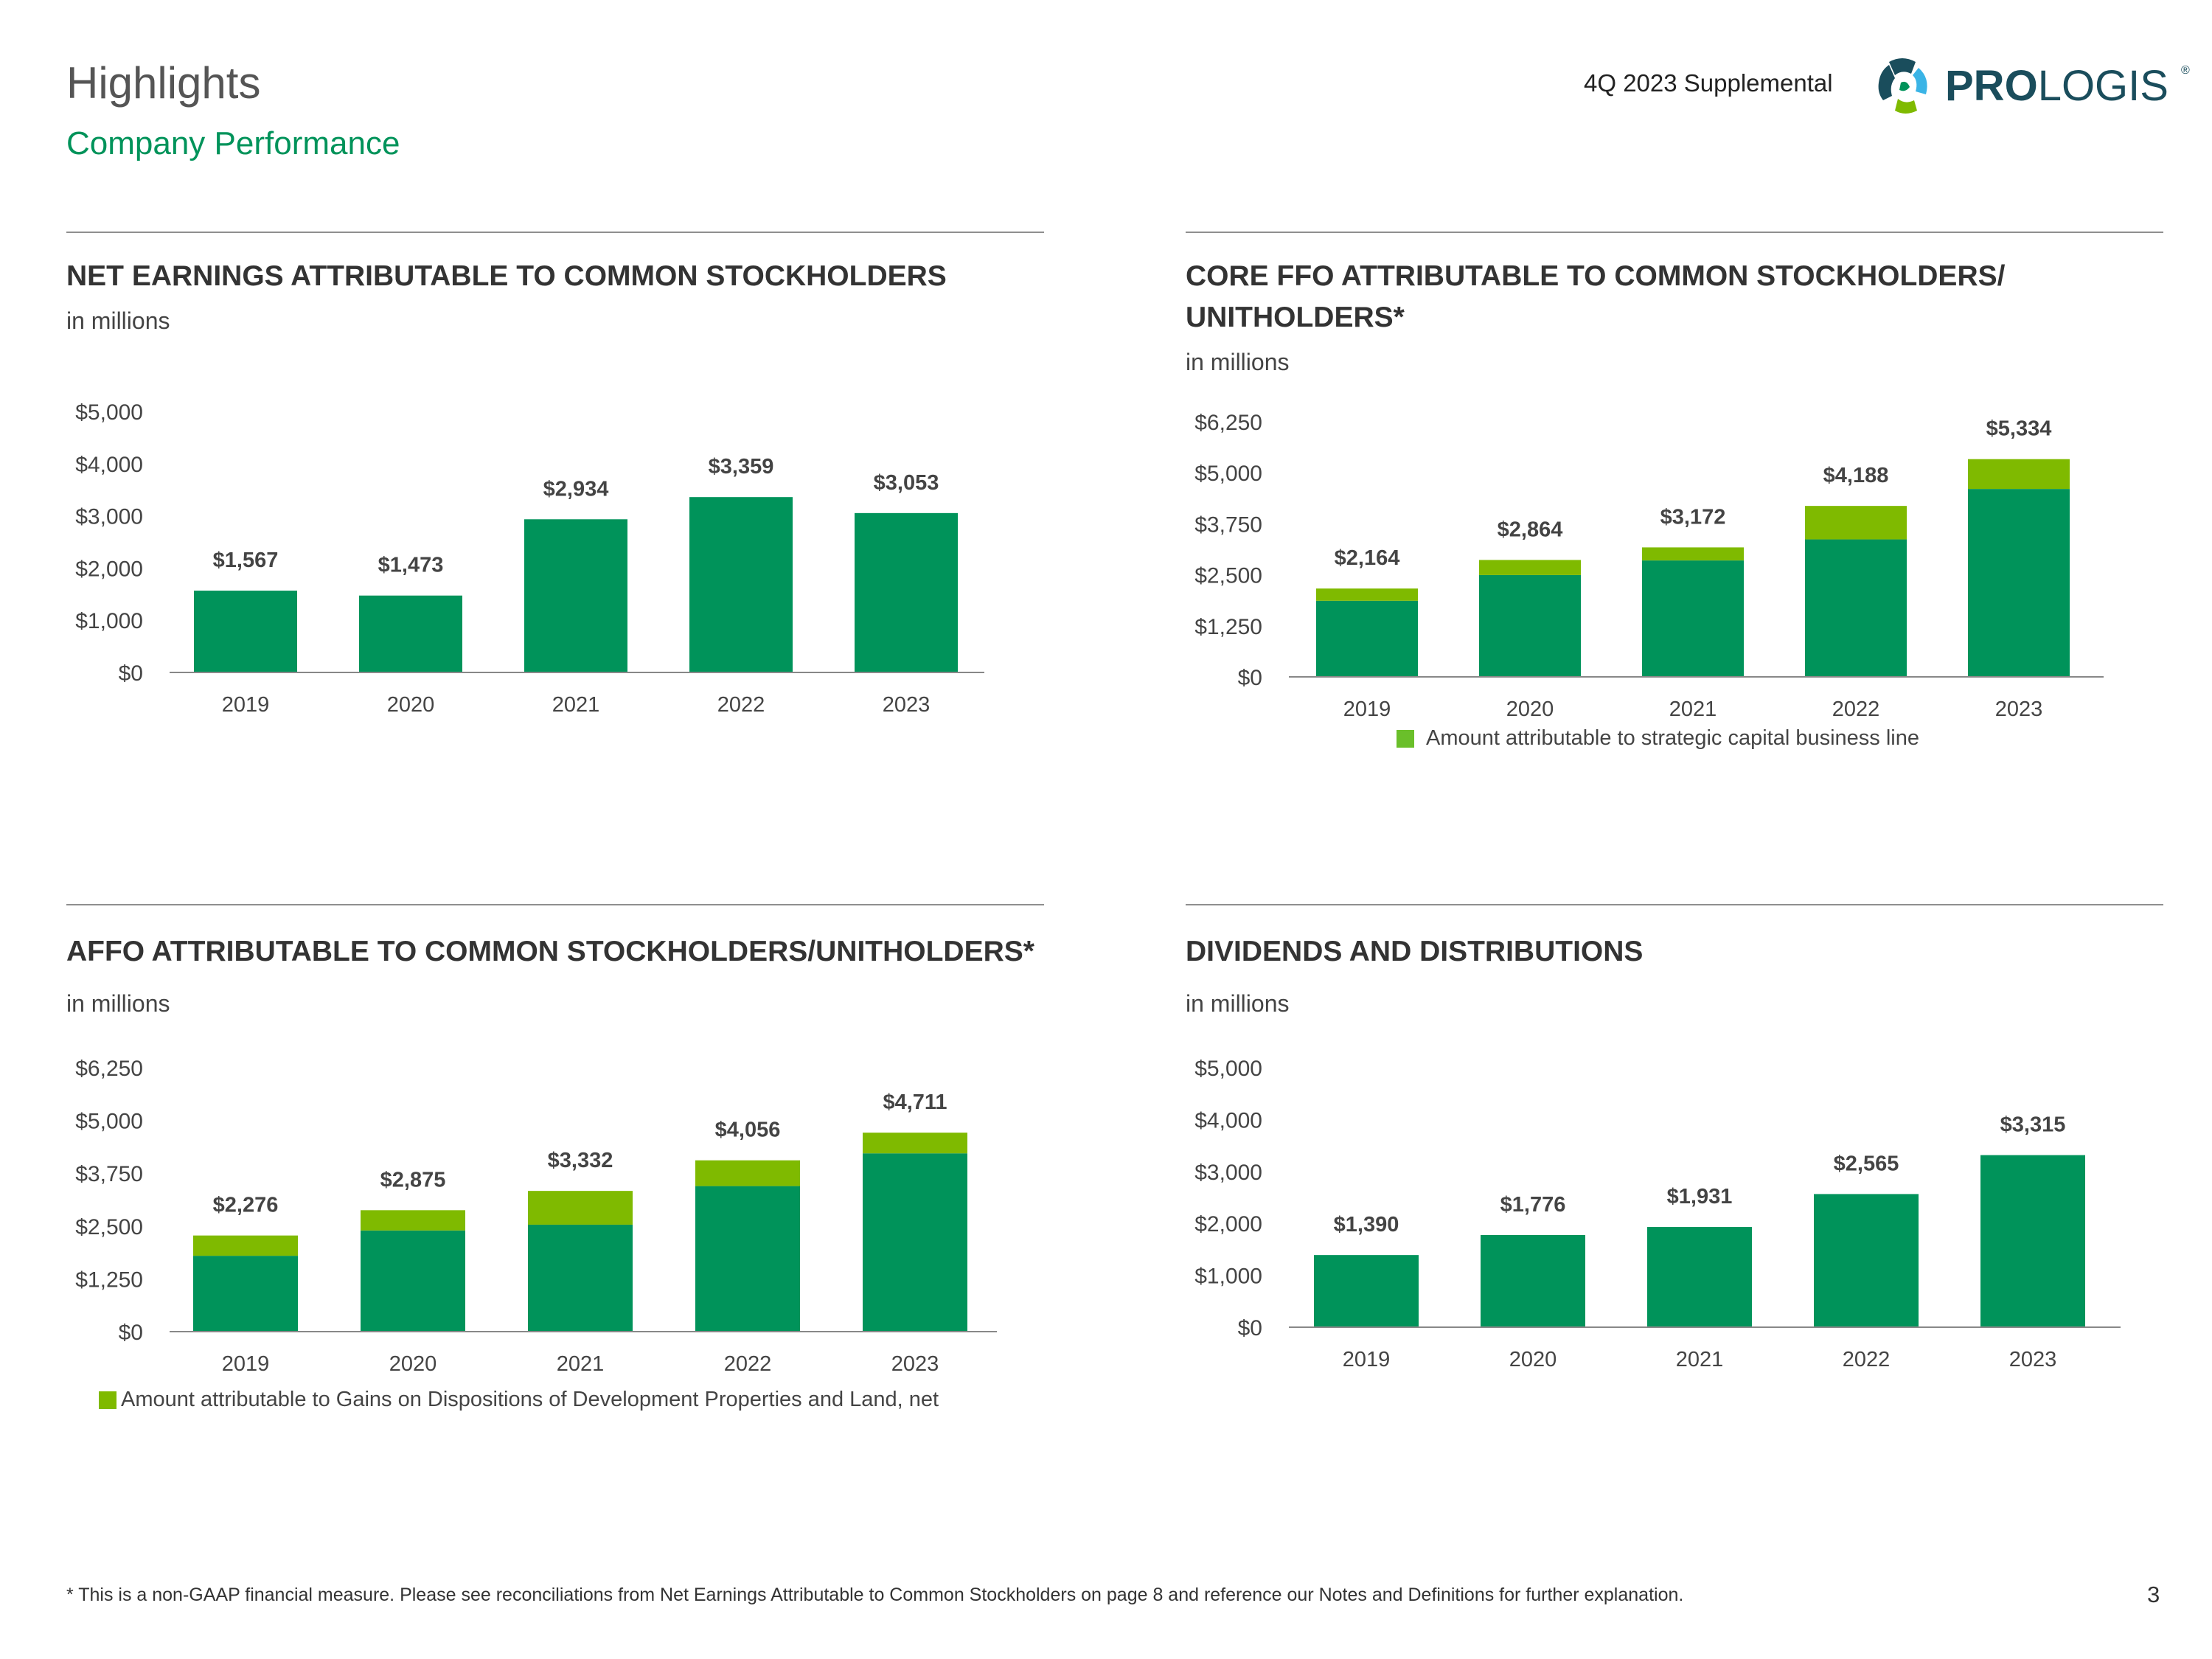 This screenshot has height=1659, width=2212. I want to click on data-label: $2,565, so click(1866, 1163).